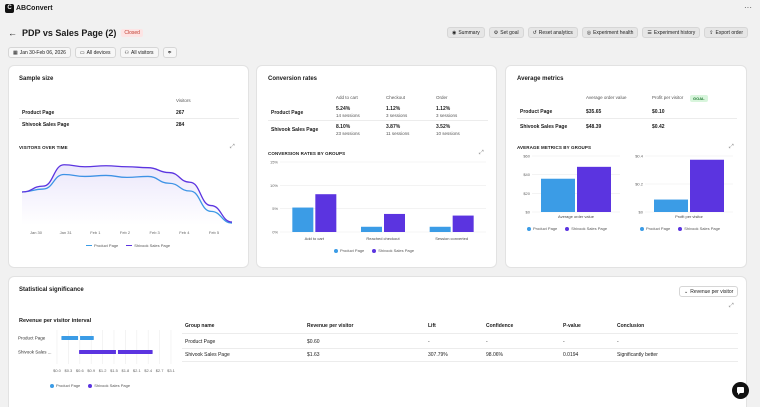  What do you see at coordinates (36, 232) in the screenshot?
I see `x-tick-label: Jan 30` at bounding box center [36, 232].